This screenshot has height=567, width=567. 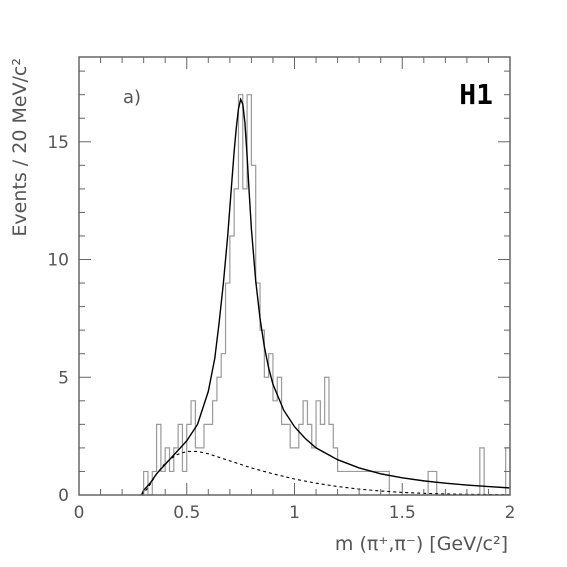 I want to click on panel-label: a), so click(x=132, y=97).